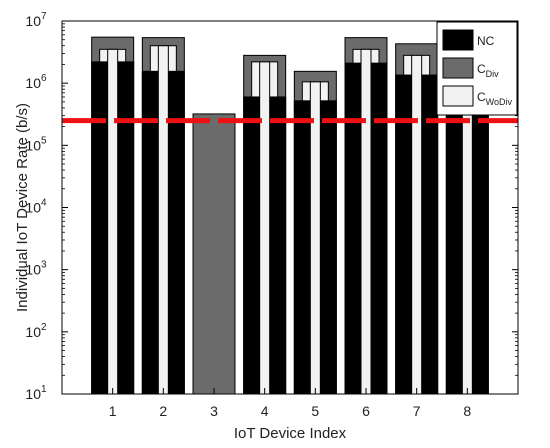  Describe the element at coordinates (113, 411) in the screenshot. I see `x-tick-label: 1` at that location.